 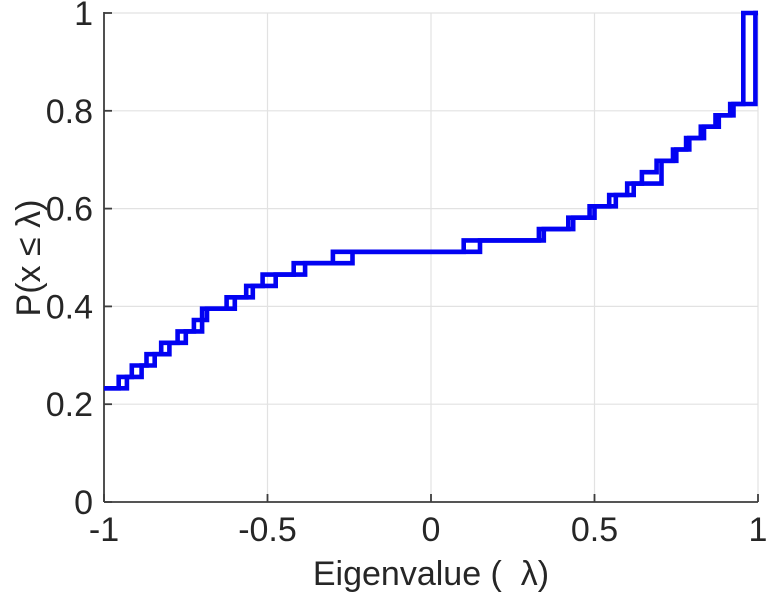 What do you see at coordinates (594, 530) in the screenshot?
I see `x-tick-label: 0.5` at bounding box center [594, 530].